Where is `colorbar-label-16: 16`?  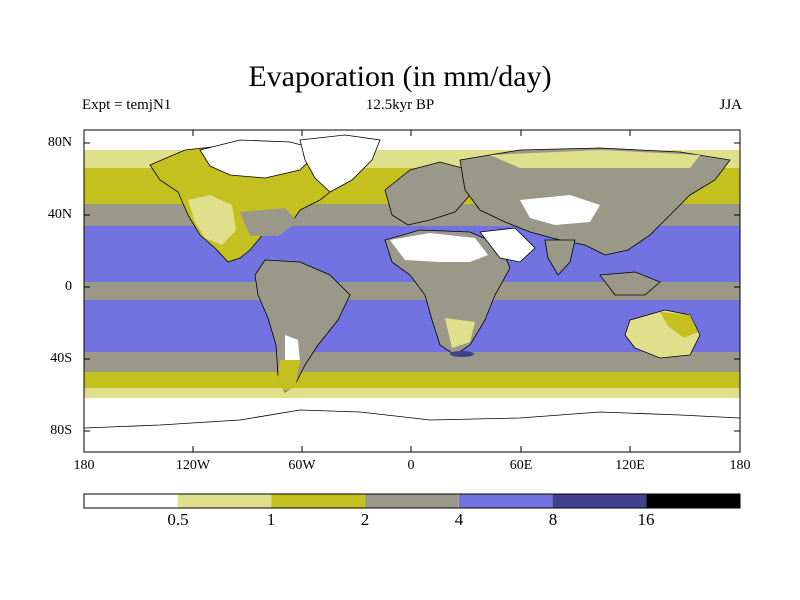 colorbar-label-16: 16 is located at coordinates (646, 519).